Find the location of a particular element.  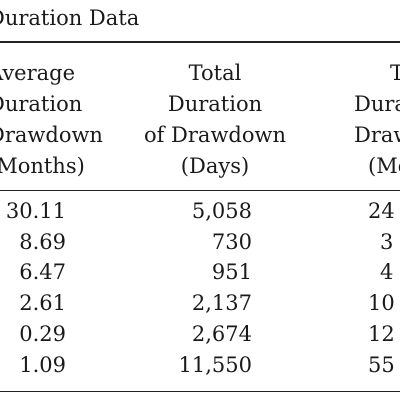

cell-total-days: 2,137 is located at coordinates (221, 303).